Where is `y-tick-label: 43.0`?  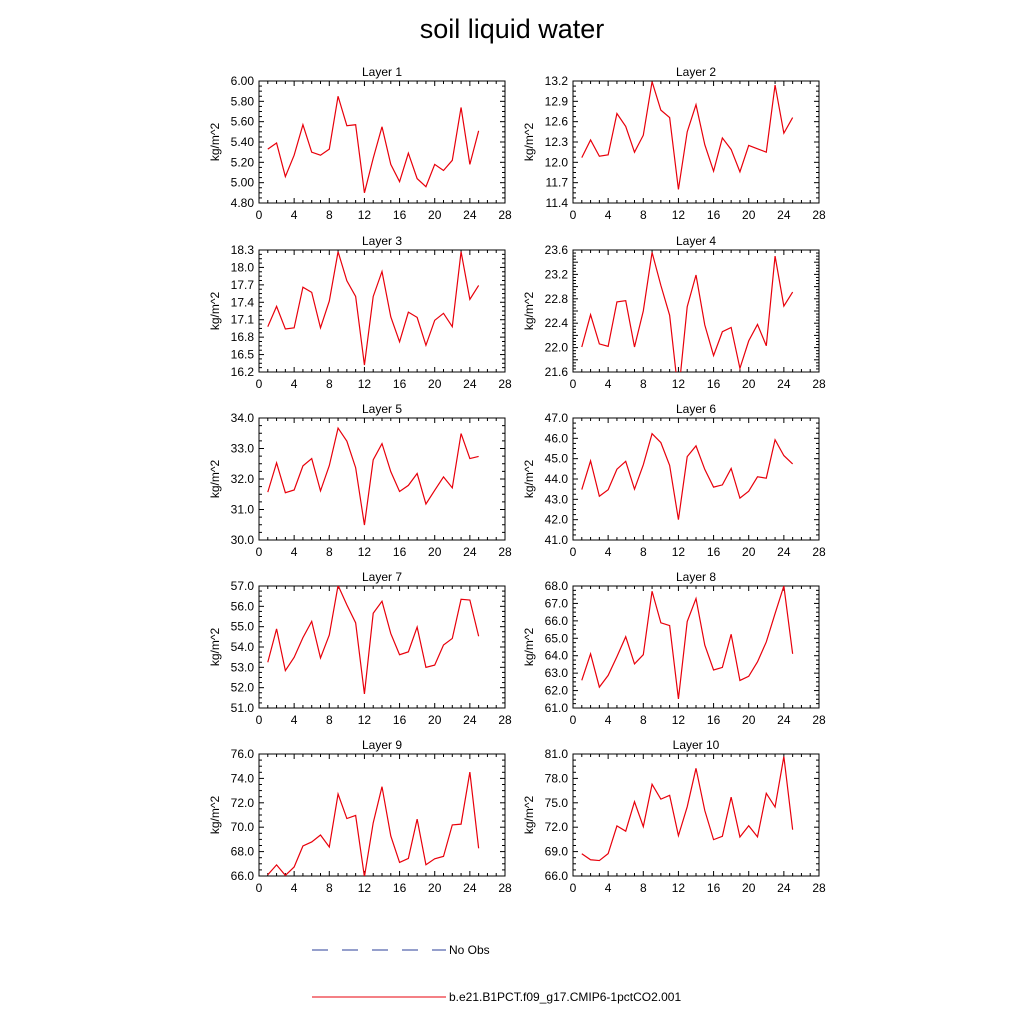 y-tick-label: 43.0 is located at coordinates (557, 499).